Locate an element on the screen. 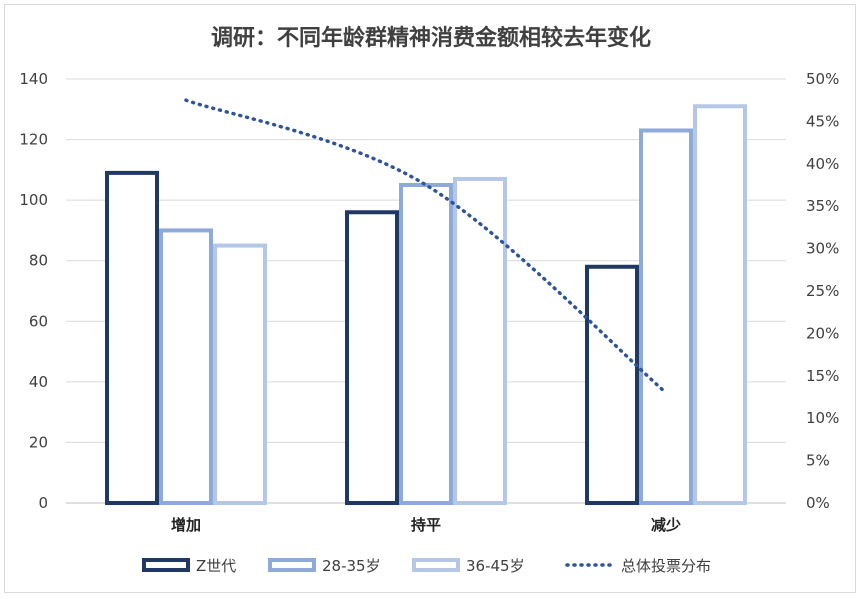  y-tick-label: 80 is located at coordinates (38, 261).